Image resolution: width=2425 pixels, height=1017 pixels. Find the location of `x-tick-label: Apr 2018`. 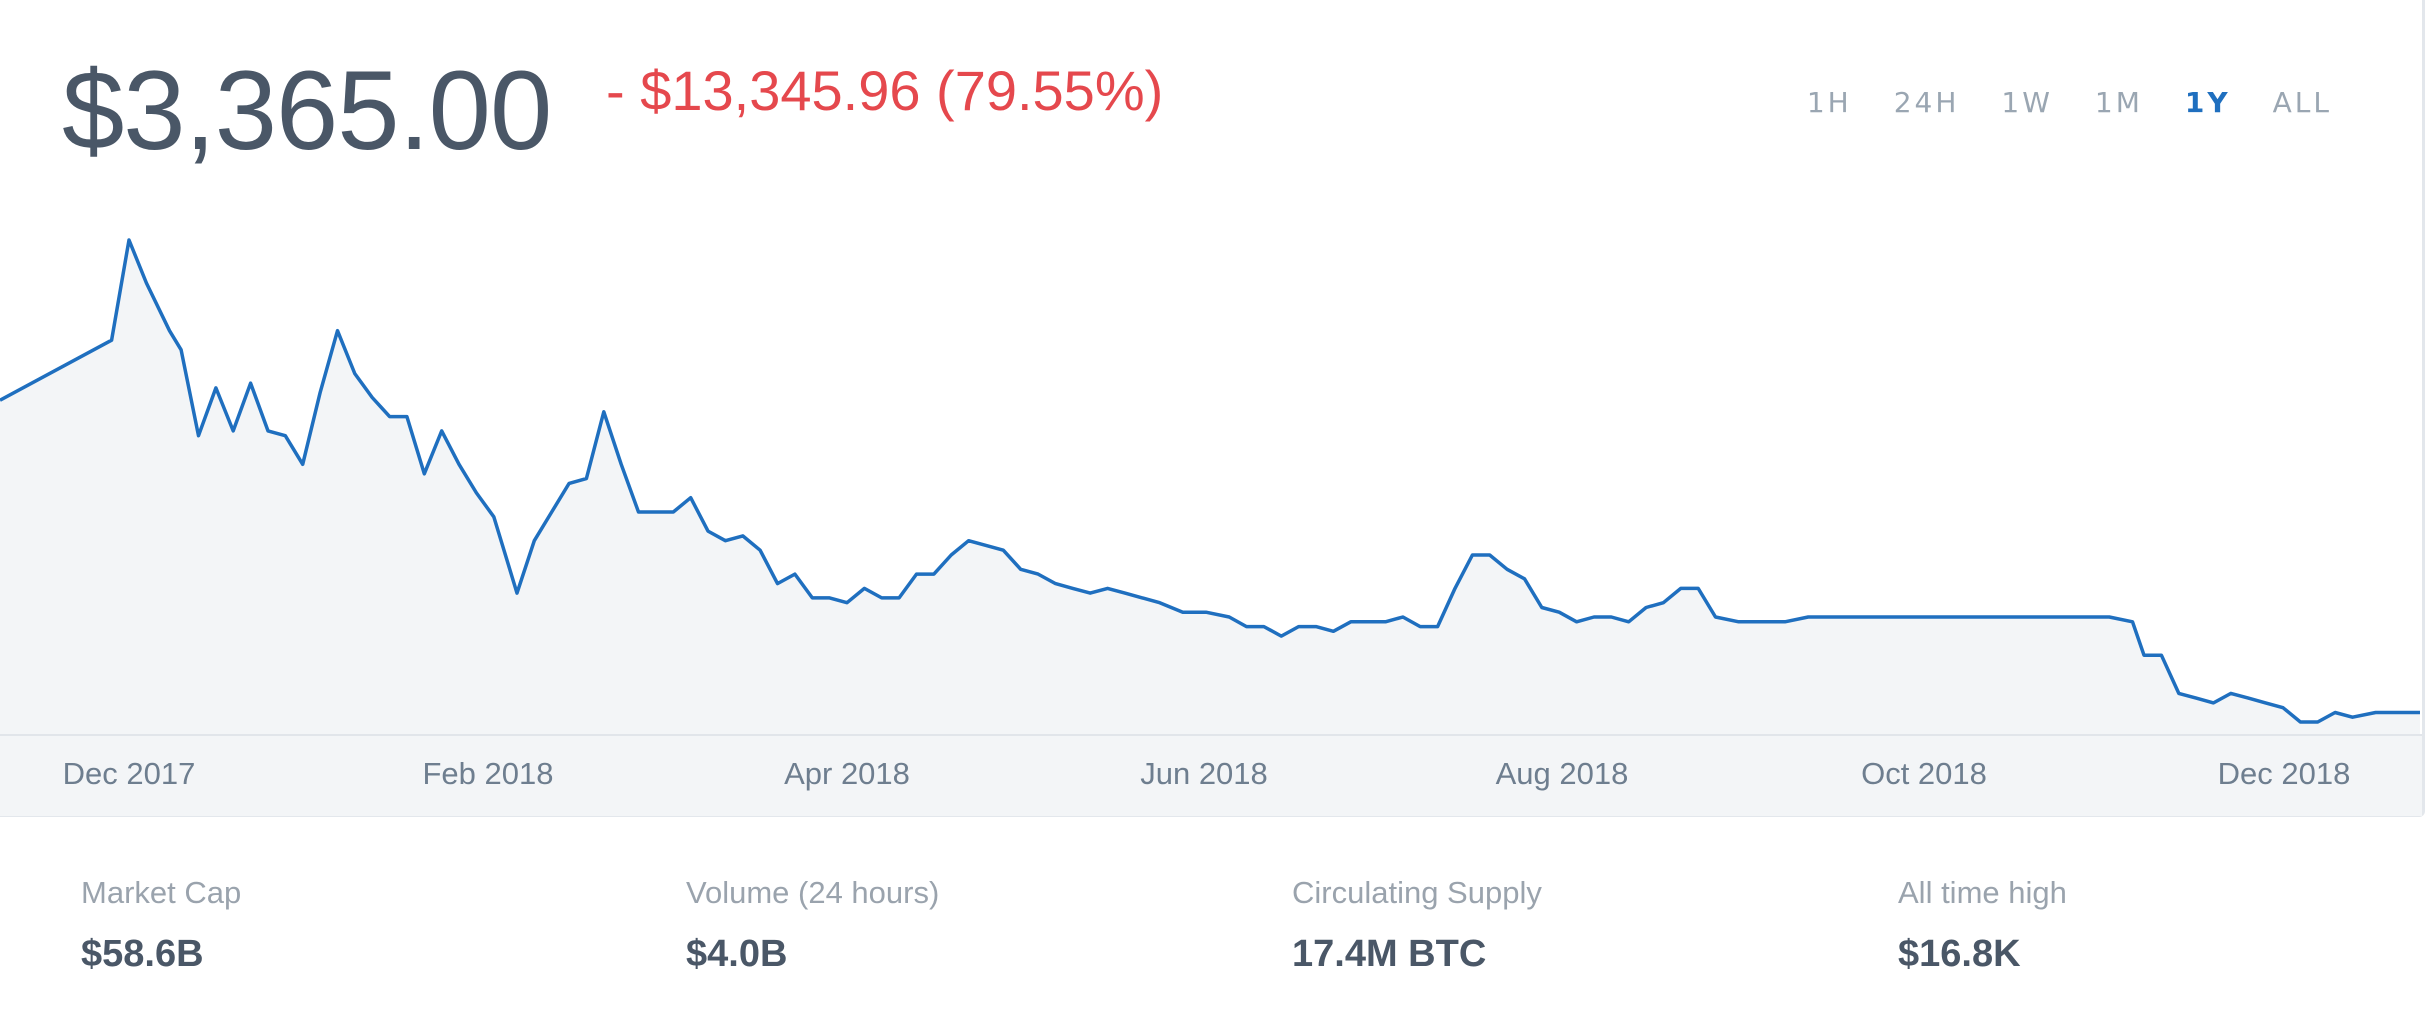

x-tick-label: Apr 2018 is located at coordinates (847, 773).